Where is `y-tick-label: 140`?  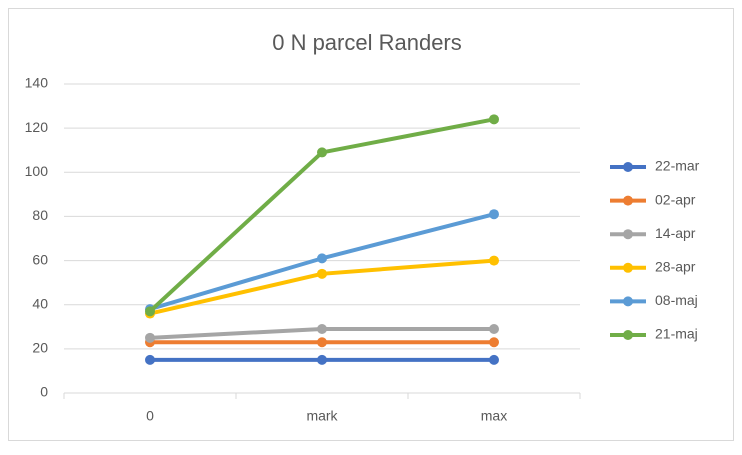 y-tick-label: 140 is located at coordinates (37, 83).